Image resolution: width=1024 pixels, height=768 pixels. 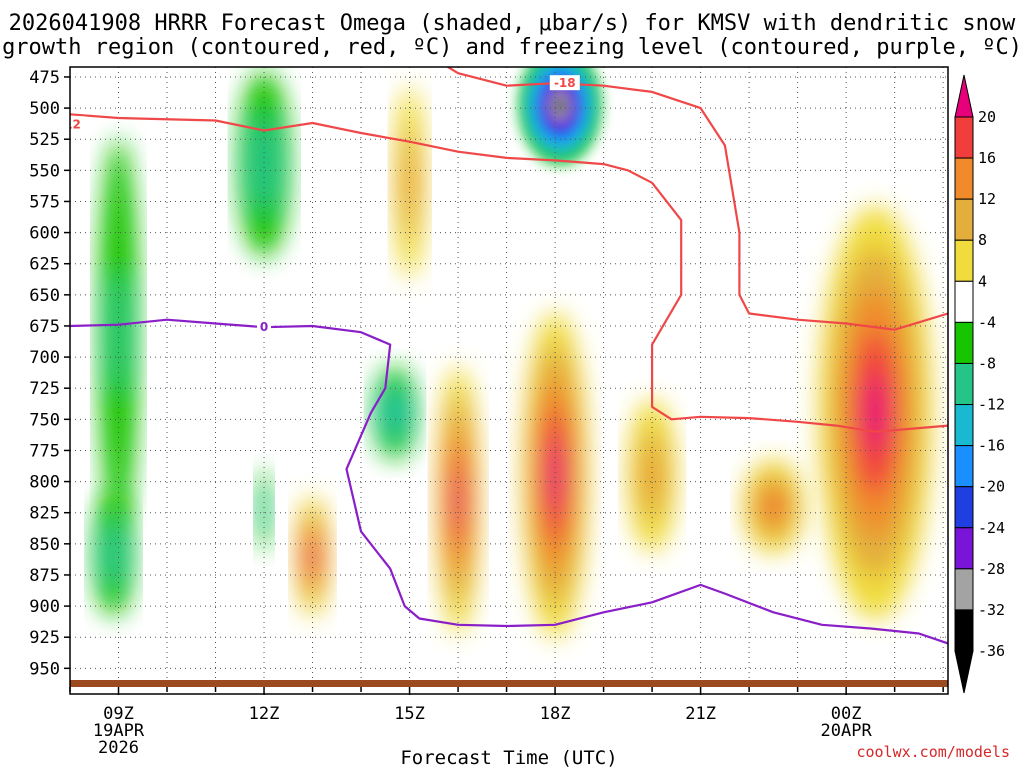 What do you see at coordinates (44, 451) in the screenshot?
I see `y-tick-label-775: 775` at bounding box center [44, 451].